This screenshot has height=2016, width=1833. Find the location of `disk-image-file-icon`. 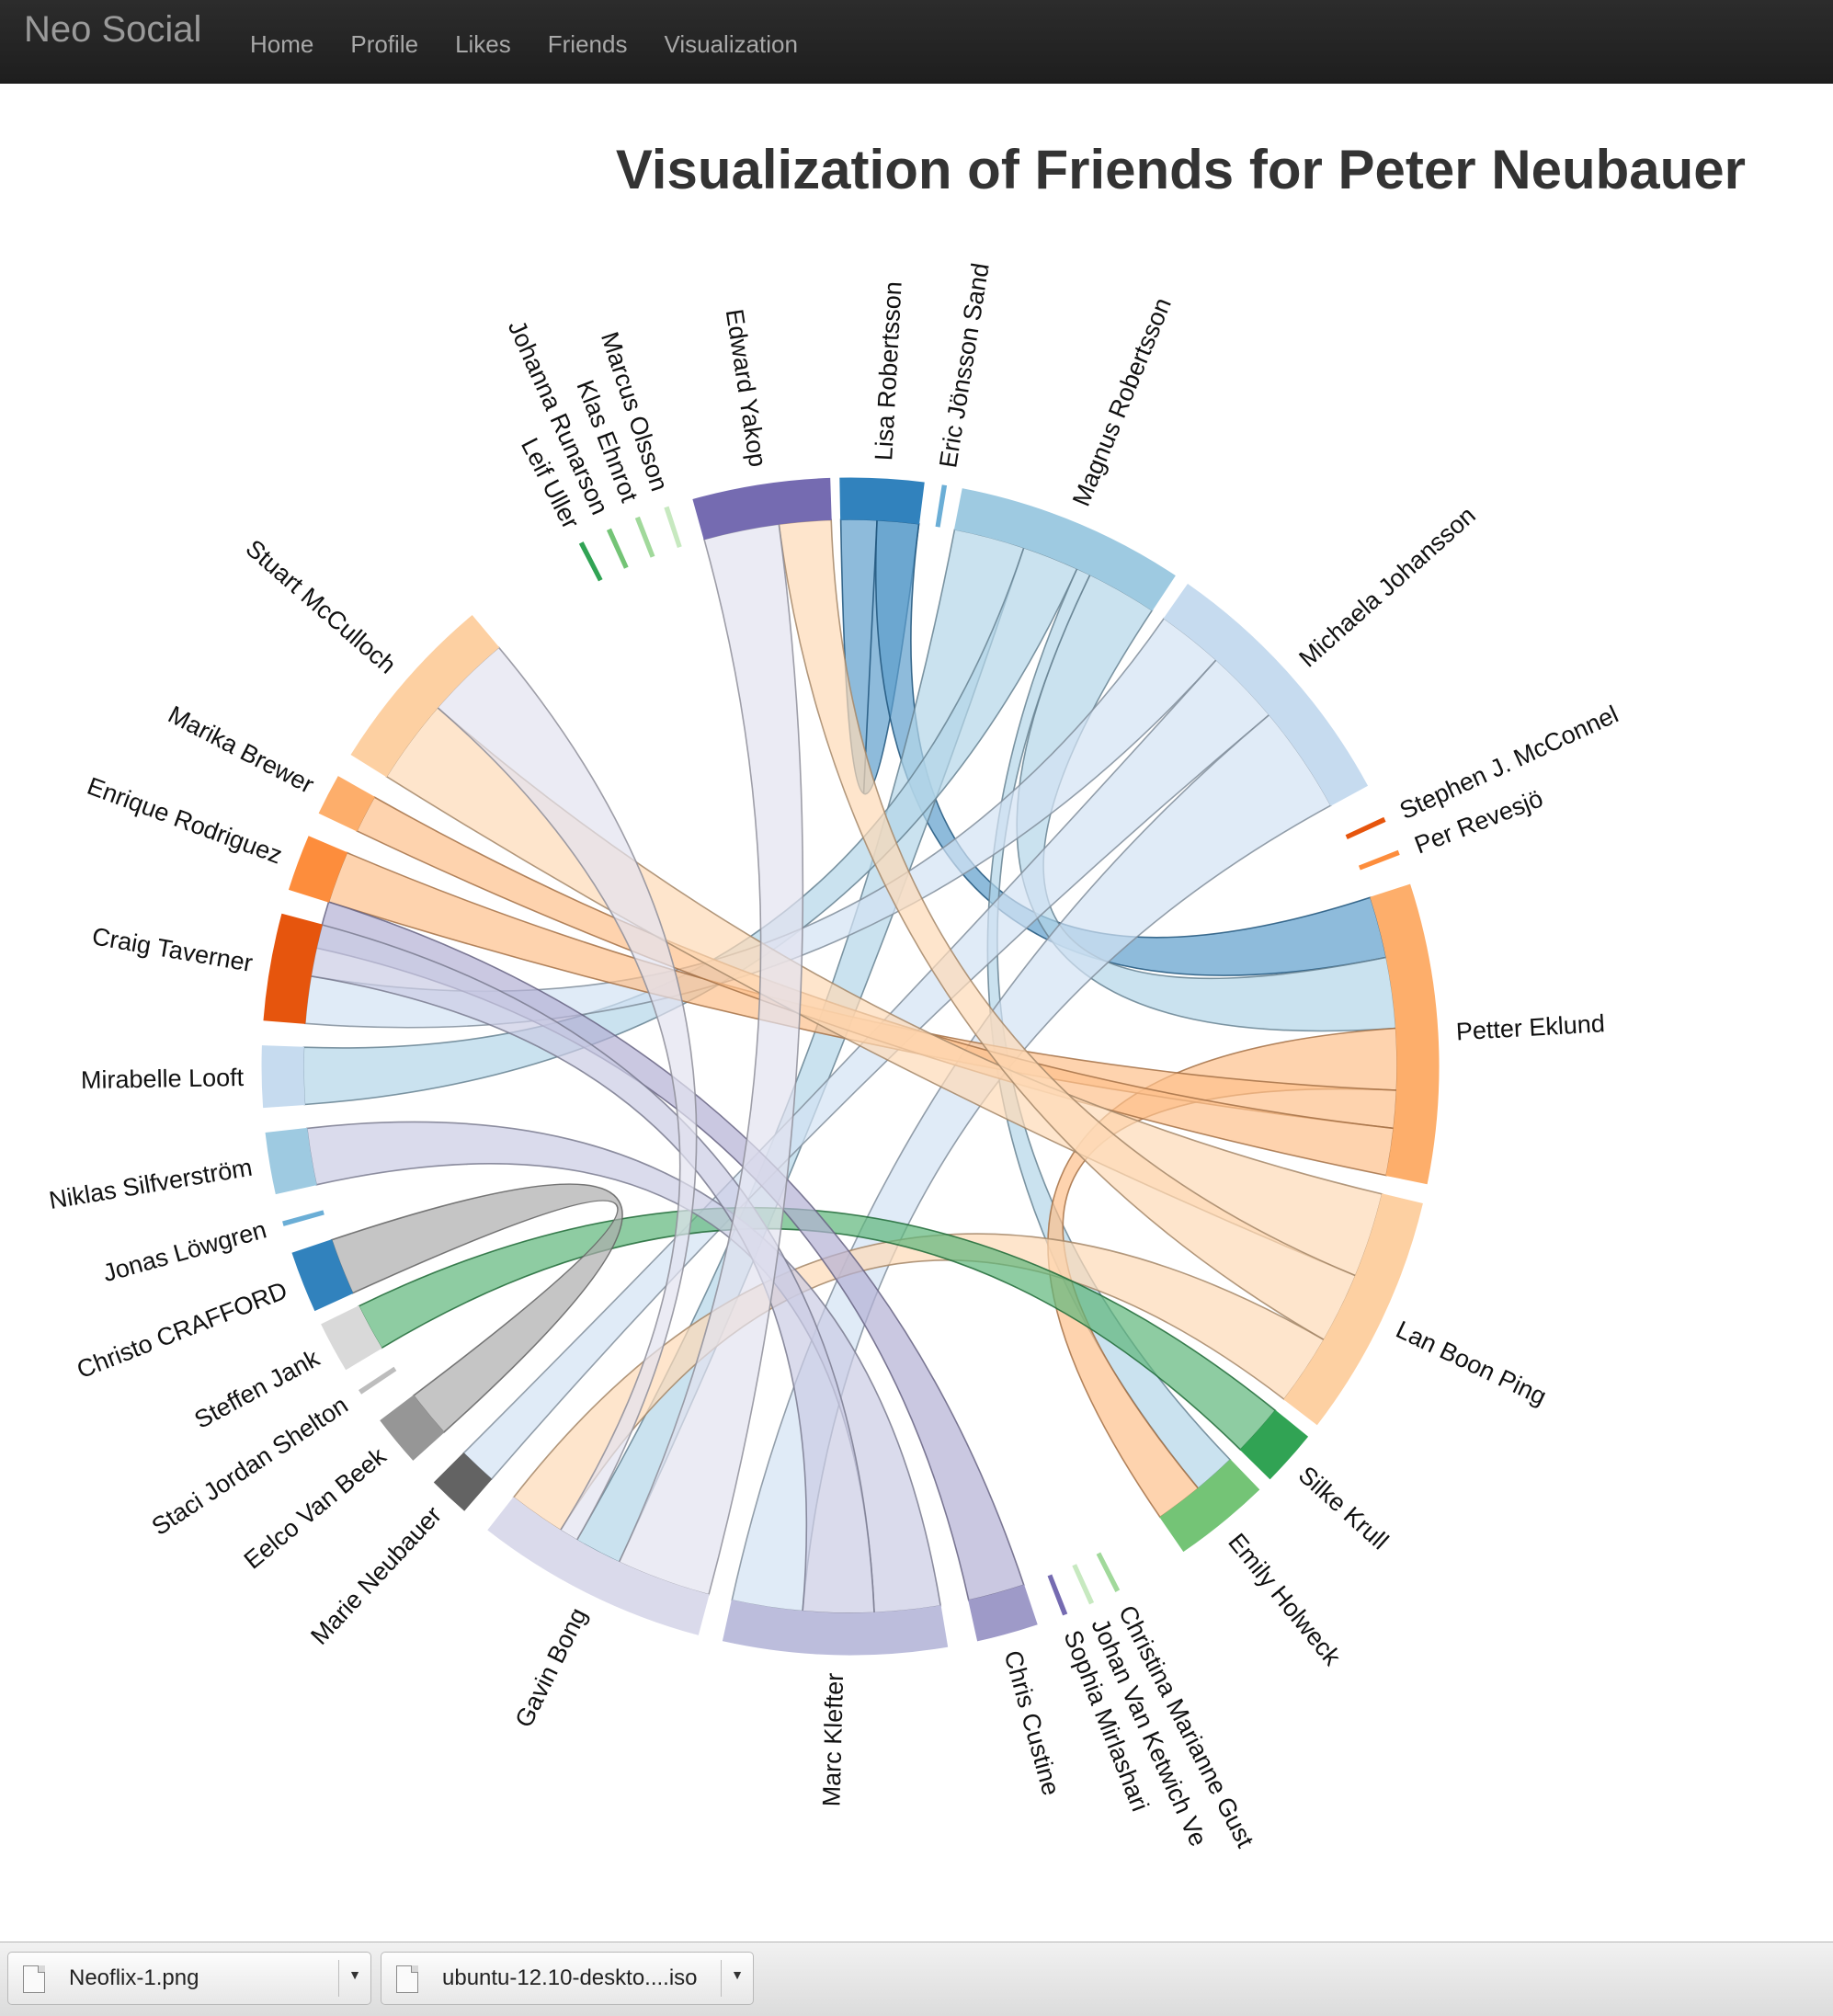

disk-image-file-icon is located at coordinates (407, 1979).